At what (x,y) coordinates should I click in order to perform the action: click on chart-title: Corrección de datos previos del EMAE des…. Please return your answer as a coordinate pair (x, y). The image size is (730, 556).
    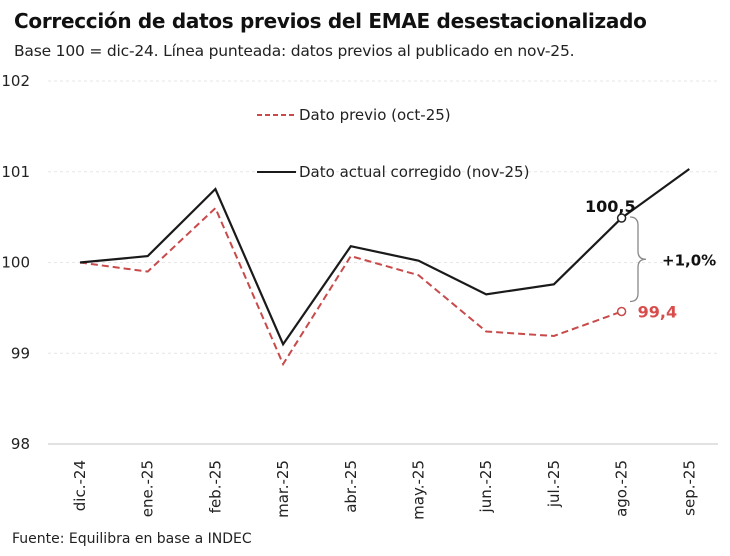
    Looking at the image, I should click on (330, 21).